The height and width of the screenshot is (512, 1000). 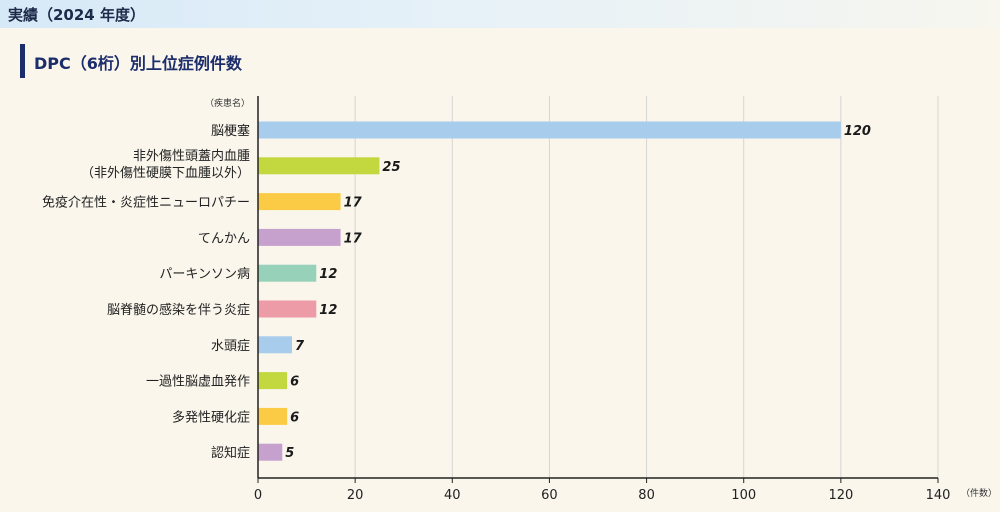 What do you see at coordinates (294, 417) in the screenshot?
I see `bar-value-label-8: 6` at bounding box center [294, 417].